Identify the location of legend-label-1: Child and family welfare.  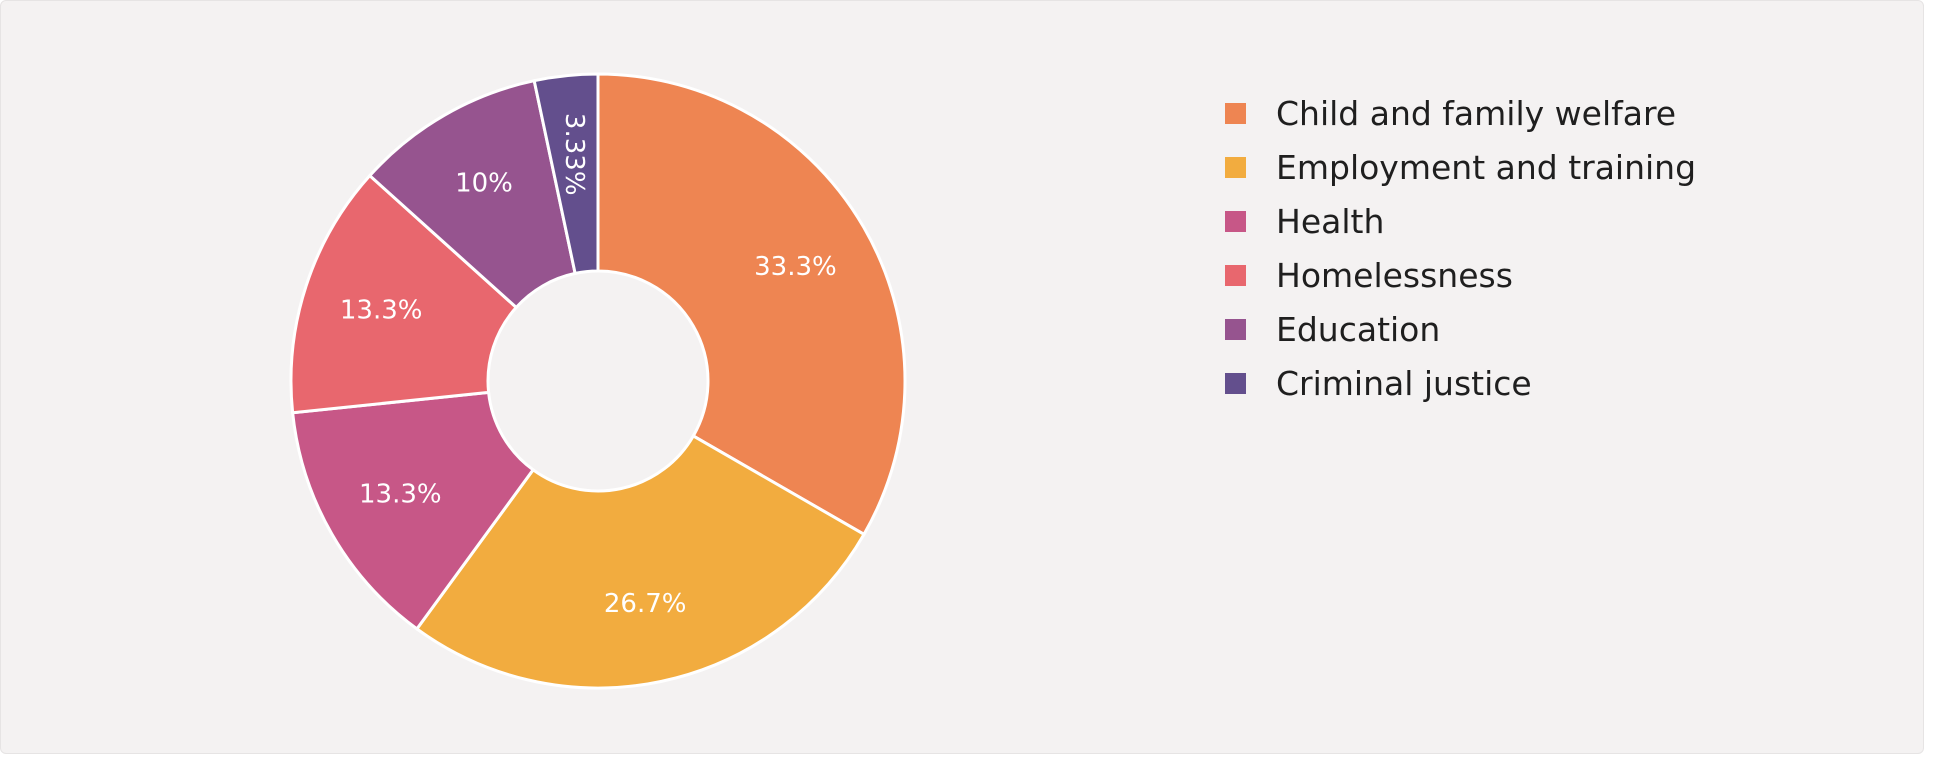
(1476, 113).